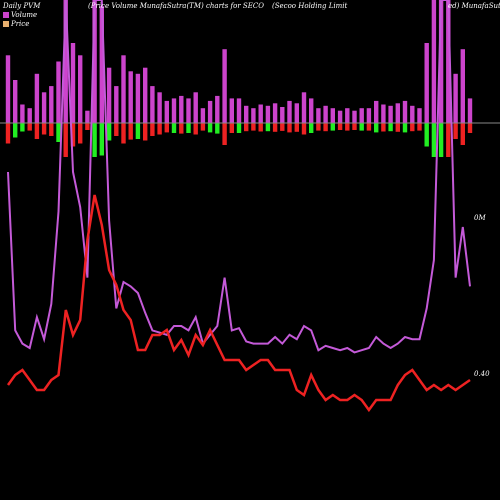 The width and height of the screenshot is (500, 500). I want to click on price-end-label: 0.40, so click(482, 374).